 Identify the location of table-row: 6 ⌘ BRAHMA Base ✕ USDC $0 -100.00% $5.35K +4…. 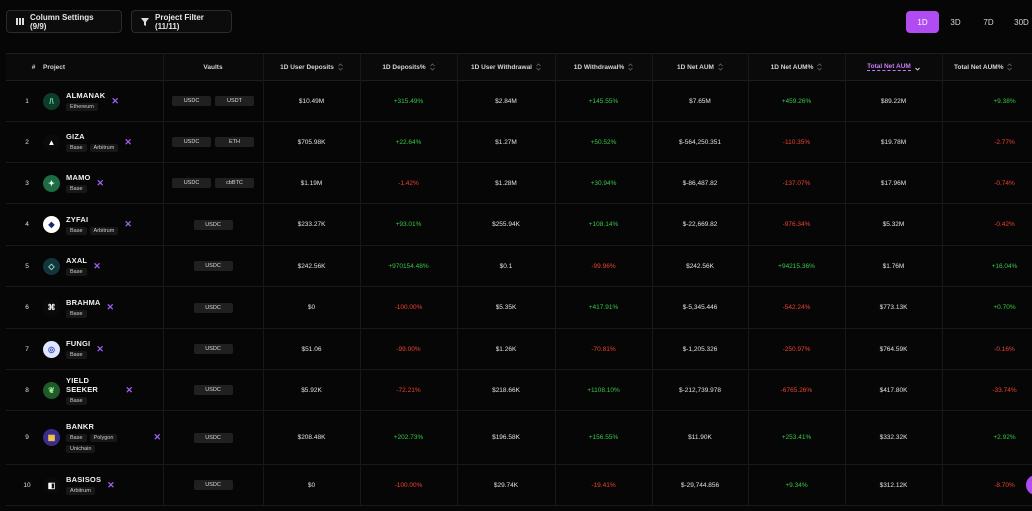
(519, 308).